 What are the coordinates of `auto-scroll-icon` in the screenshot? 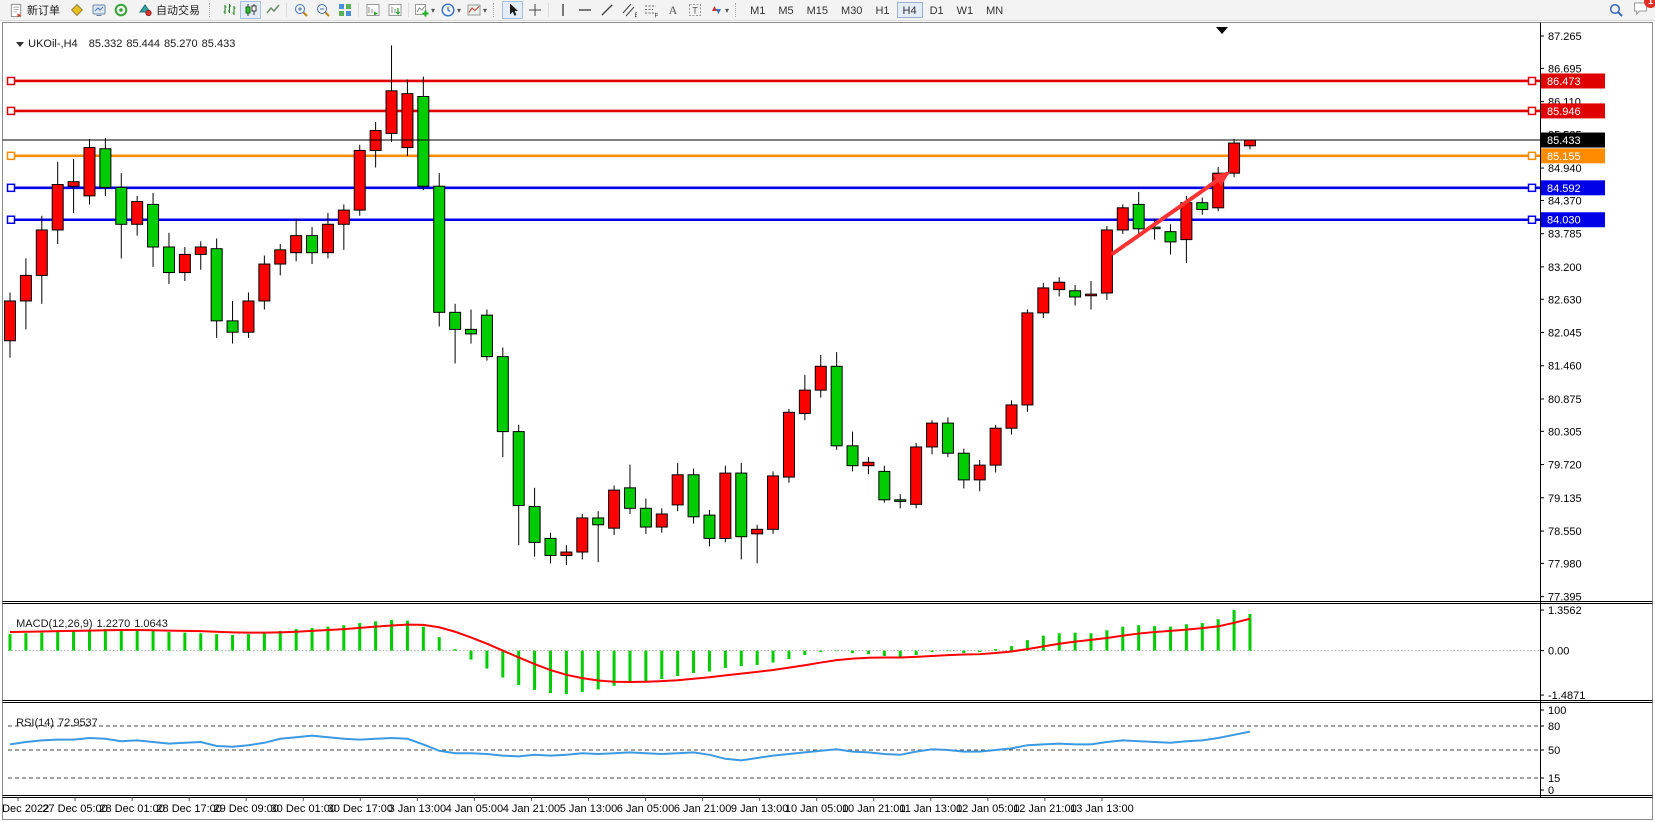 It's located at (372, 10).